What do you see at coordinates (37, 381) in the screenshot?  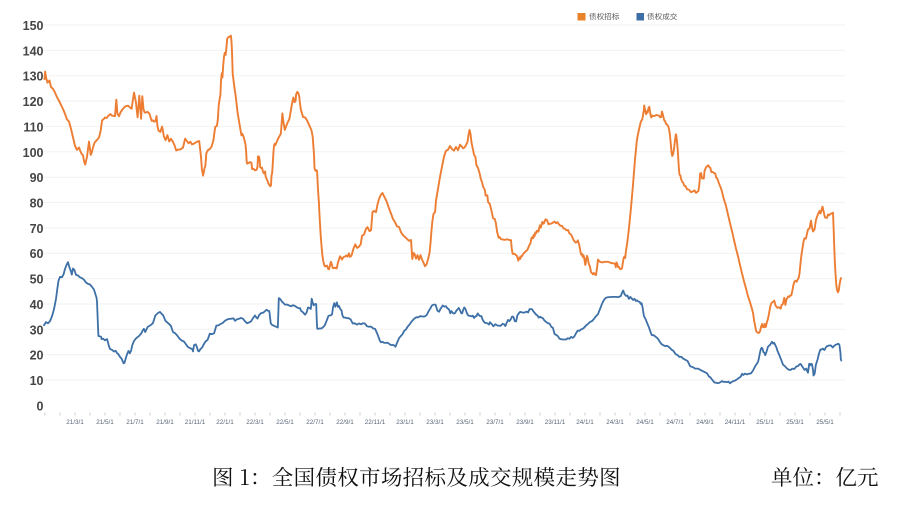 I see `svg-text: 10` at bounding box center [37, 381].